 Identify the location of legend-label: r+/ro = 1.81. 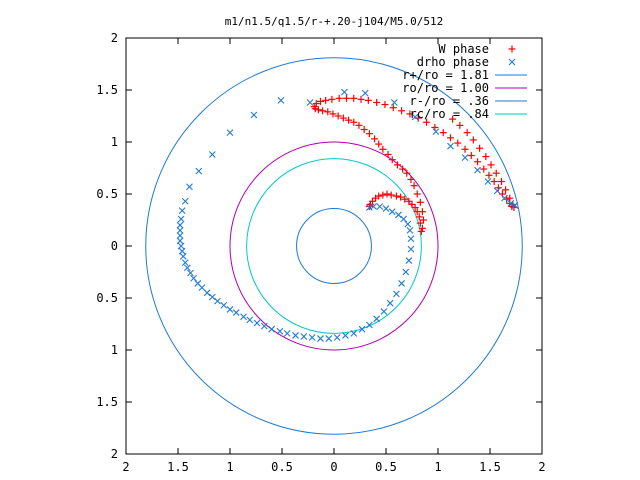
(445, 75).